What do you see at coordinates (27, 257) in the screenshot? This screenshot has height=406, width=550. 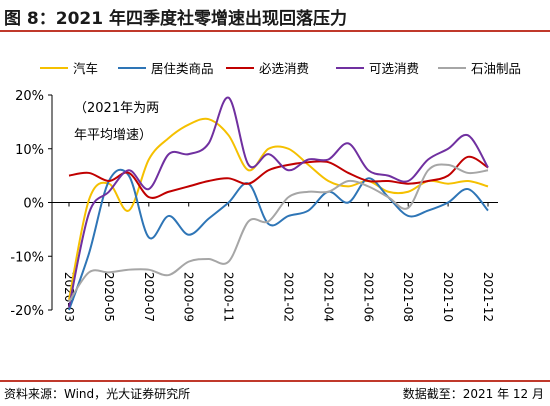 I see `y-tick-label: -10%` at bounding box center [27, 257].